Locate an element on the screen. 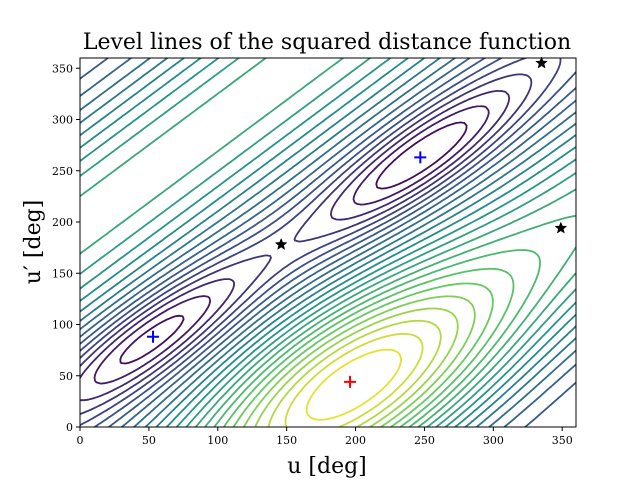  x-tick-label: 350 is located at coordinates (562, 440).